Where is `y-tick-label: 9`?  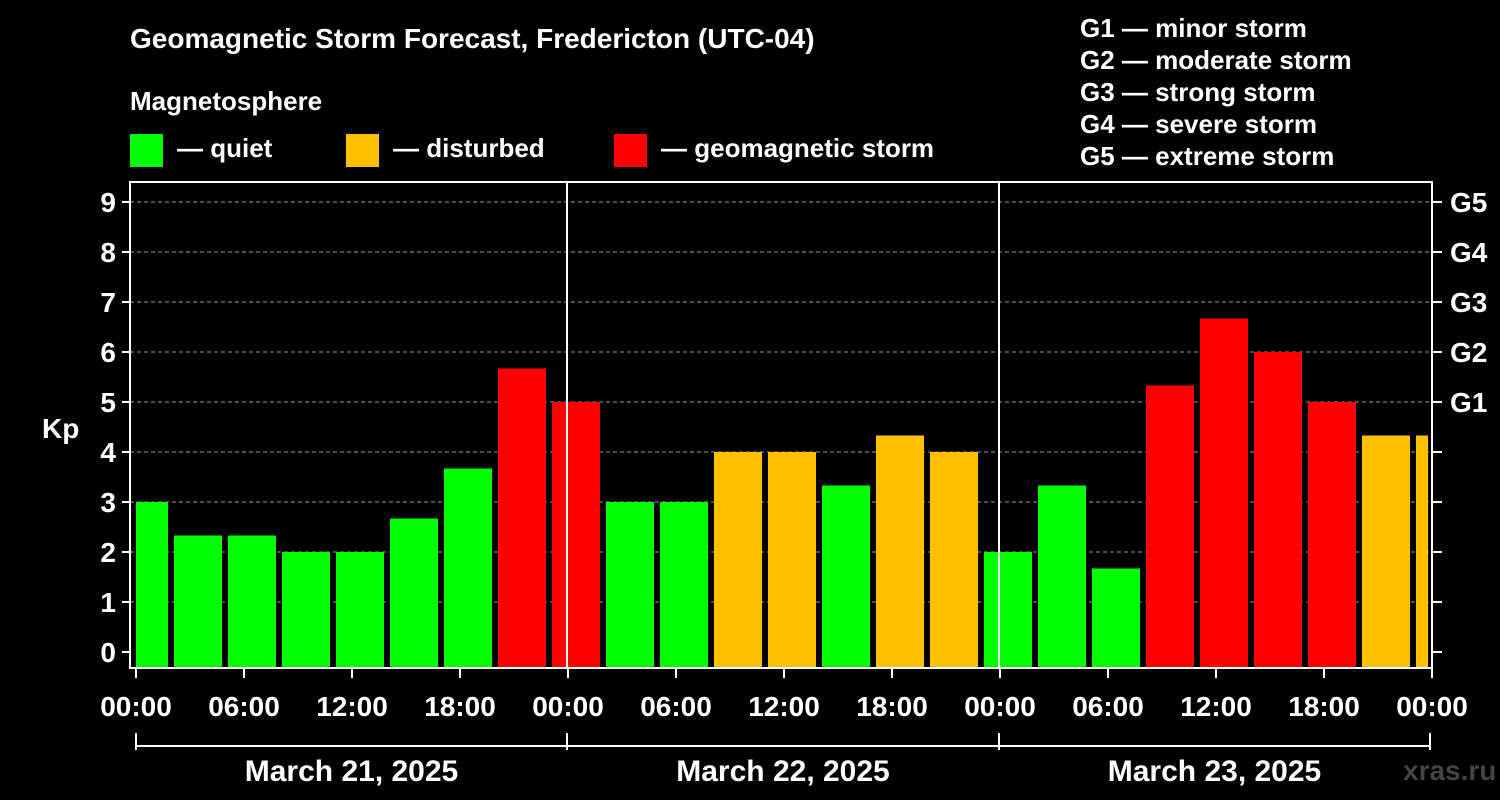 y-tick-label: 9 is located at coordinates (108, 202).